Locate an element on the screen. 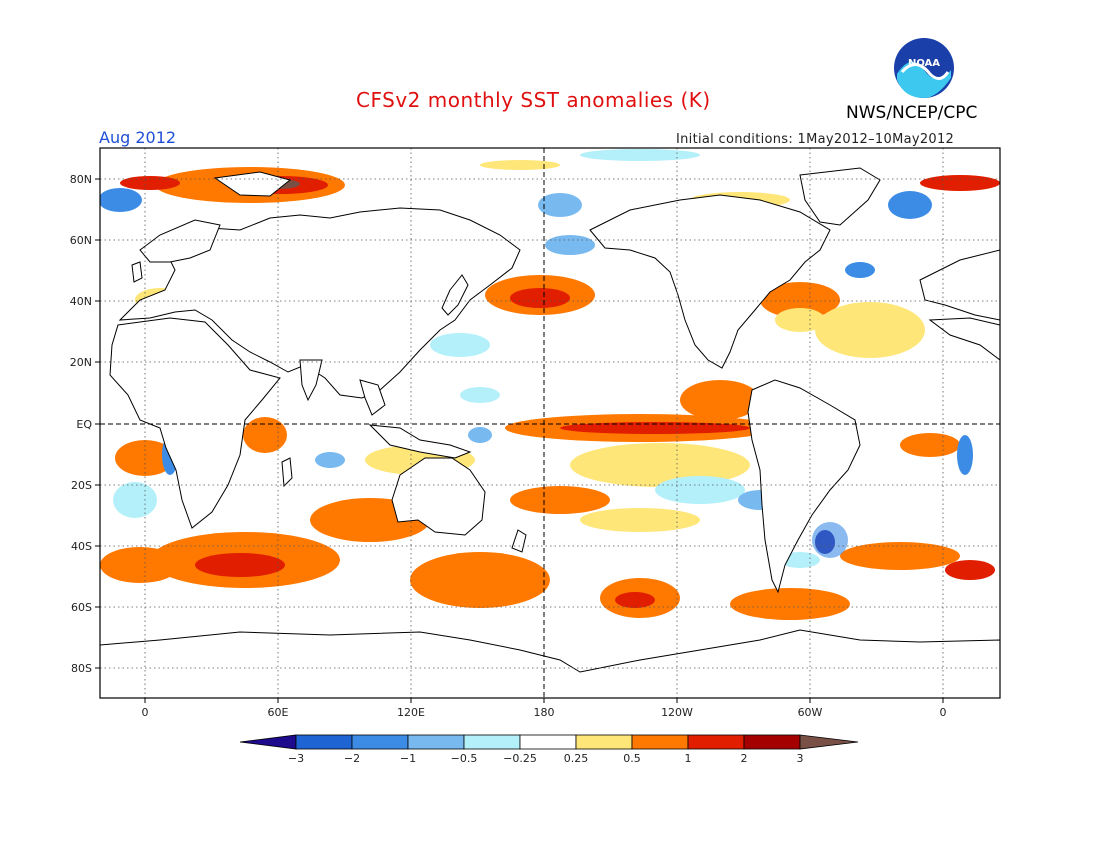 This screenshot has width=1100, height=850. japan is located at coordinates (455, 295).